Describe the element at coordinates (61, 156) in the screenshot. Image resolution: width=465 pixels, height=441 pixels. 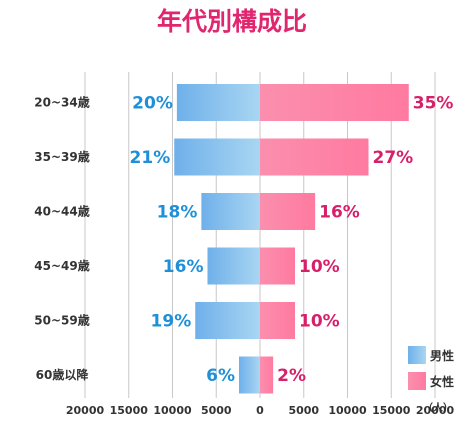
I see `category-label: 35~39歳` at that location.